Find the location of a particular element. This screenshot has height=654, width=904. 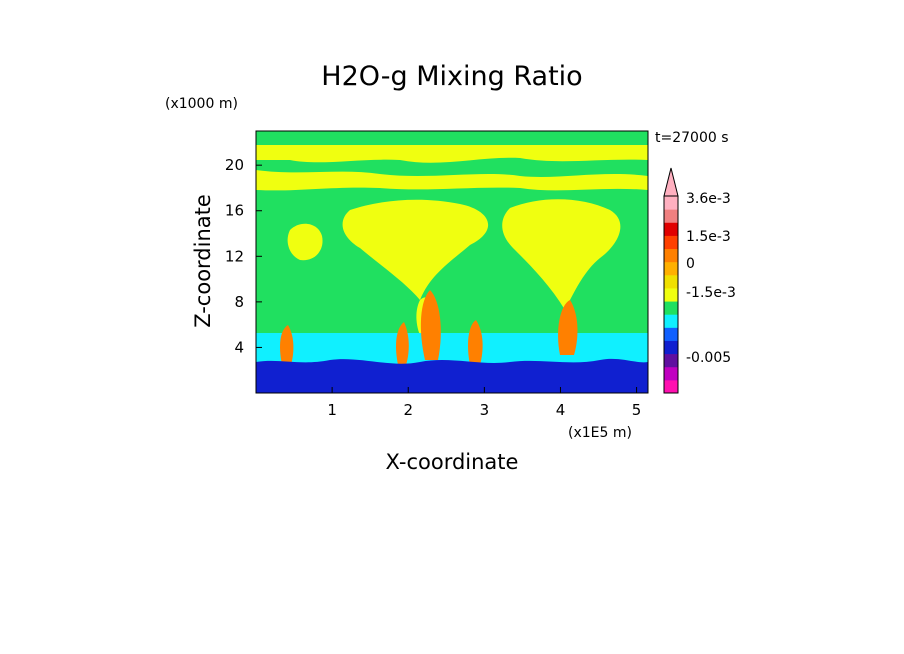

x-tick-label: 1 is located at coordinates (332, 410).